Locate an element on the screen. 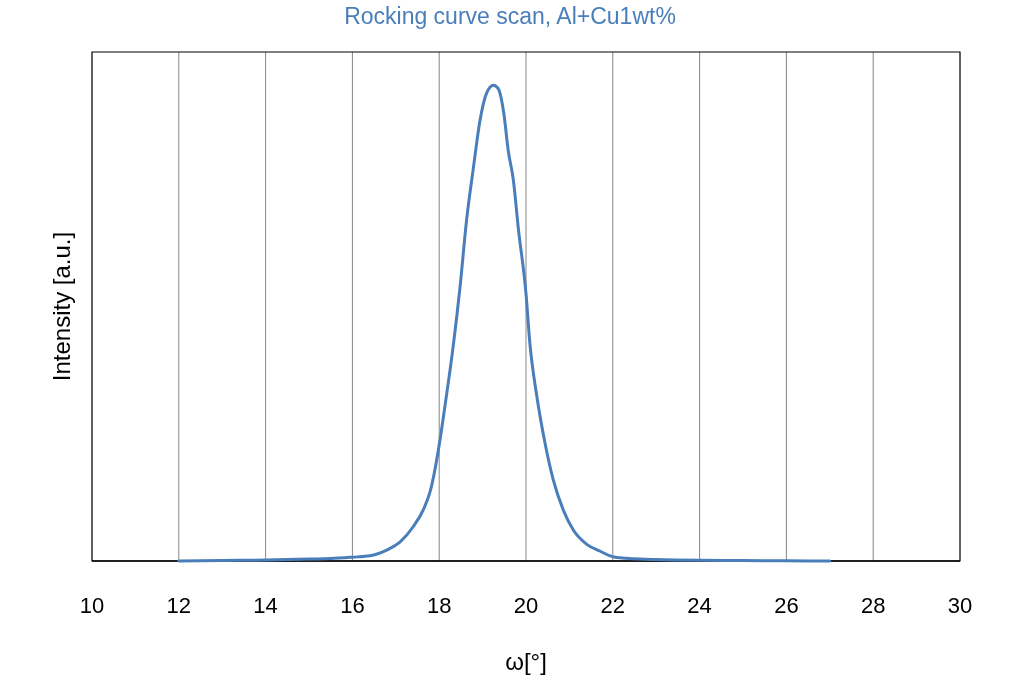  x-tick-label: 28 is located at coordinates (873, 605).